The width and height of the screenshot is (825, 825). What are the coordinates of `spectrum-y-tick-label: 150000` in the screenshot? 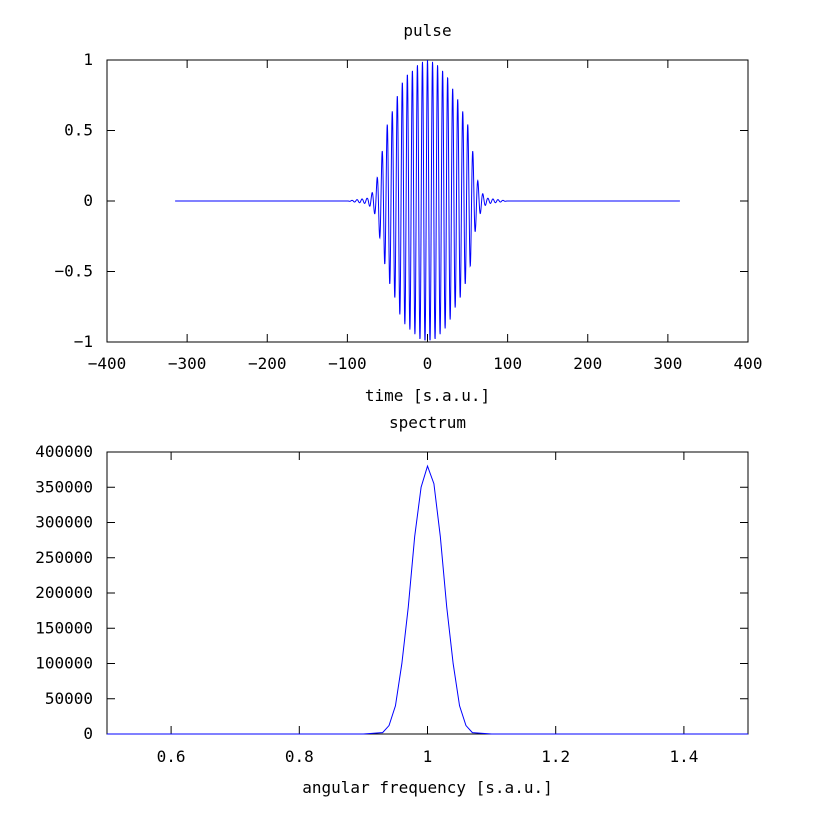 It's located at (64, 627).